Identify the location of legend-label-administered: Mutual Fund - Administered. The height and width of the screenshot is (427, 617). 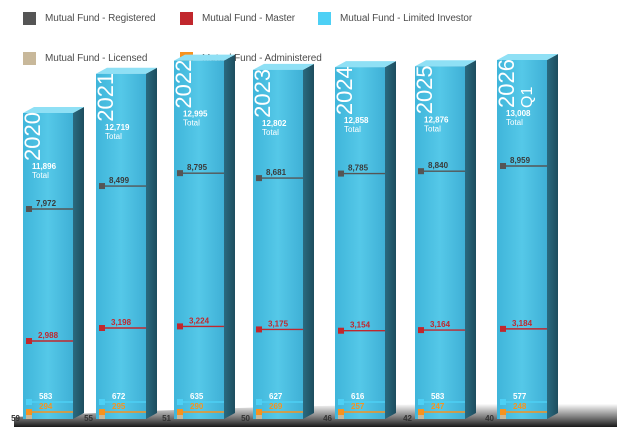
(262, 58).